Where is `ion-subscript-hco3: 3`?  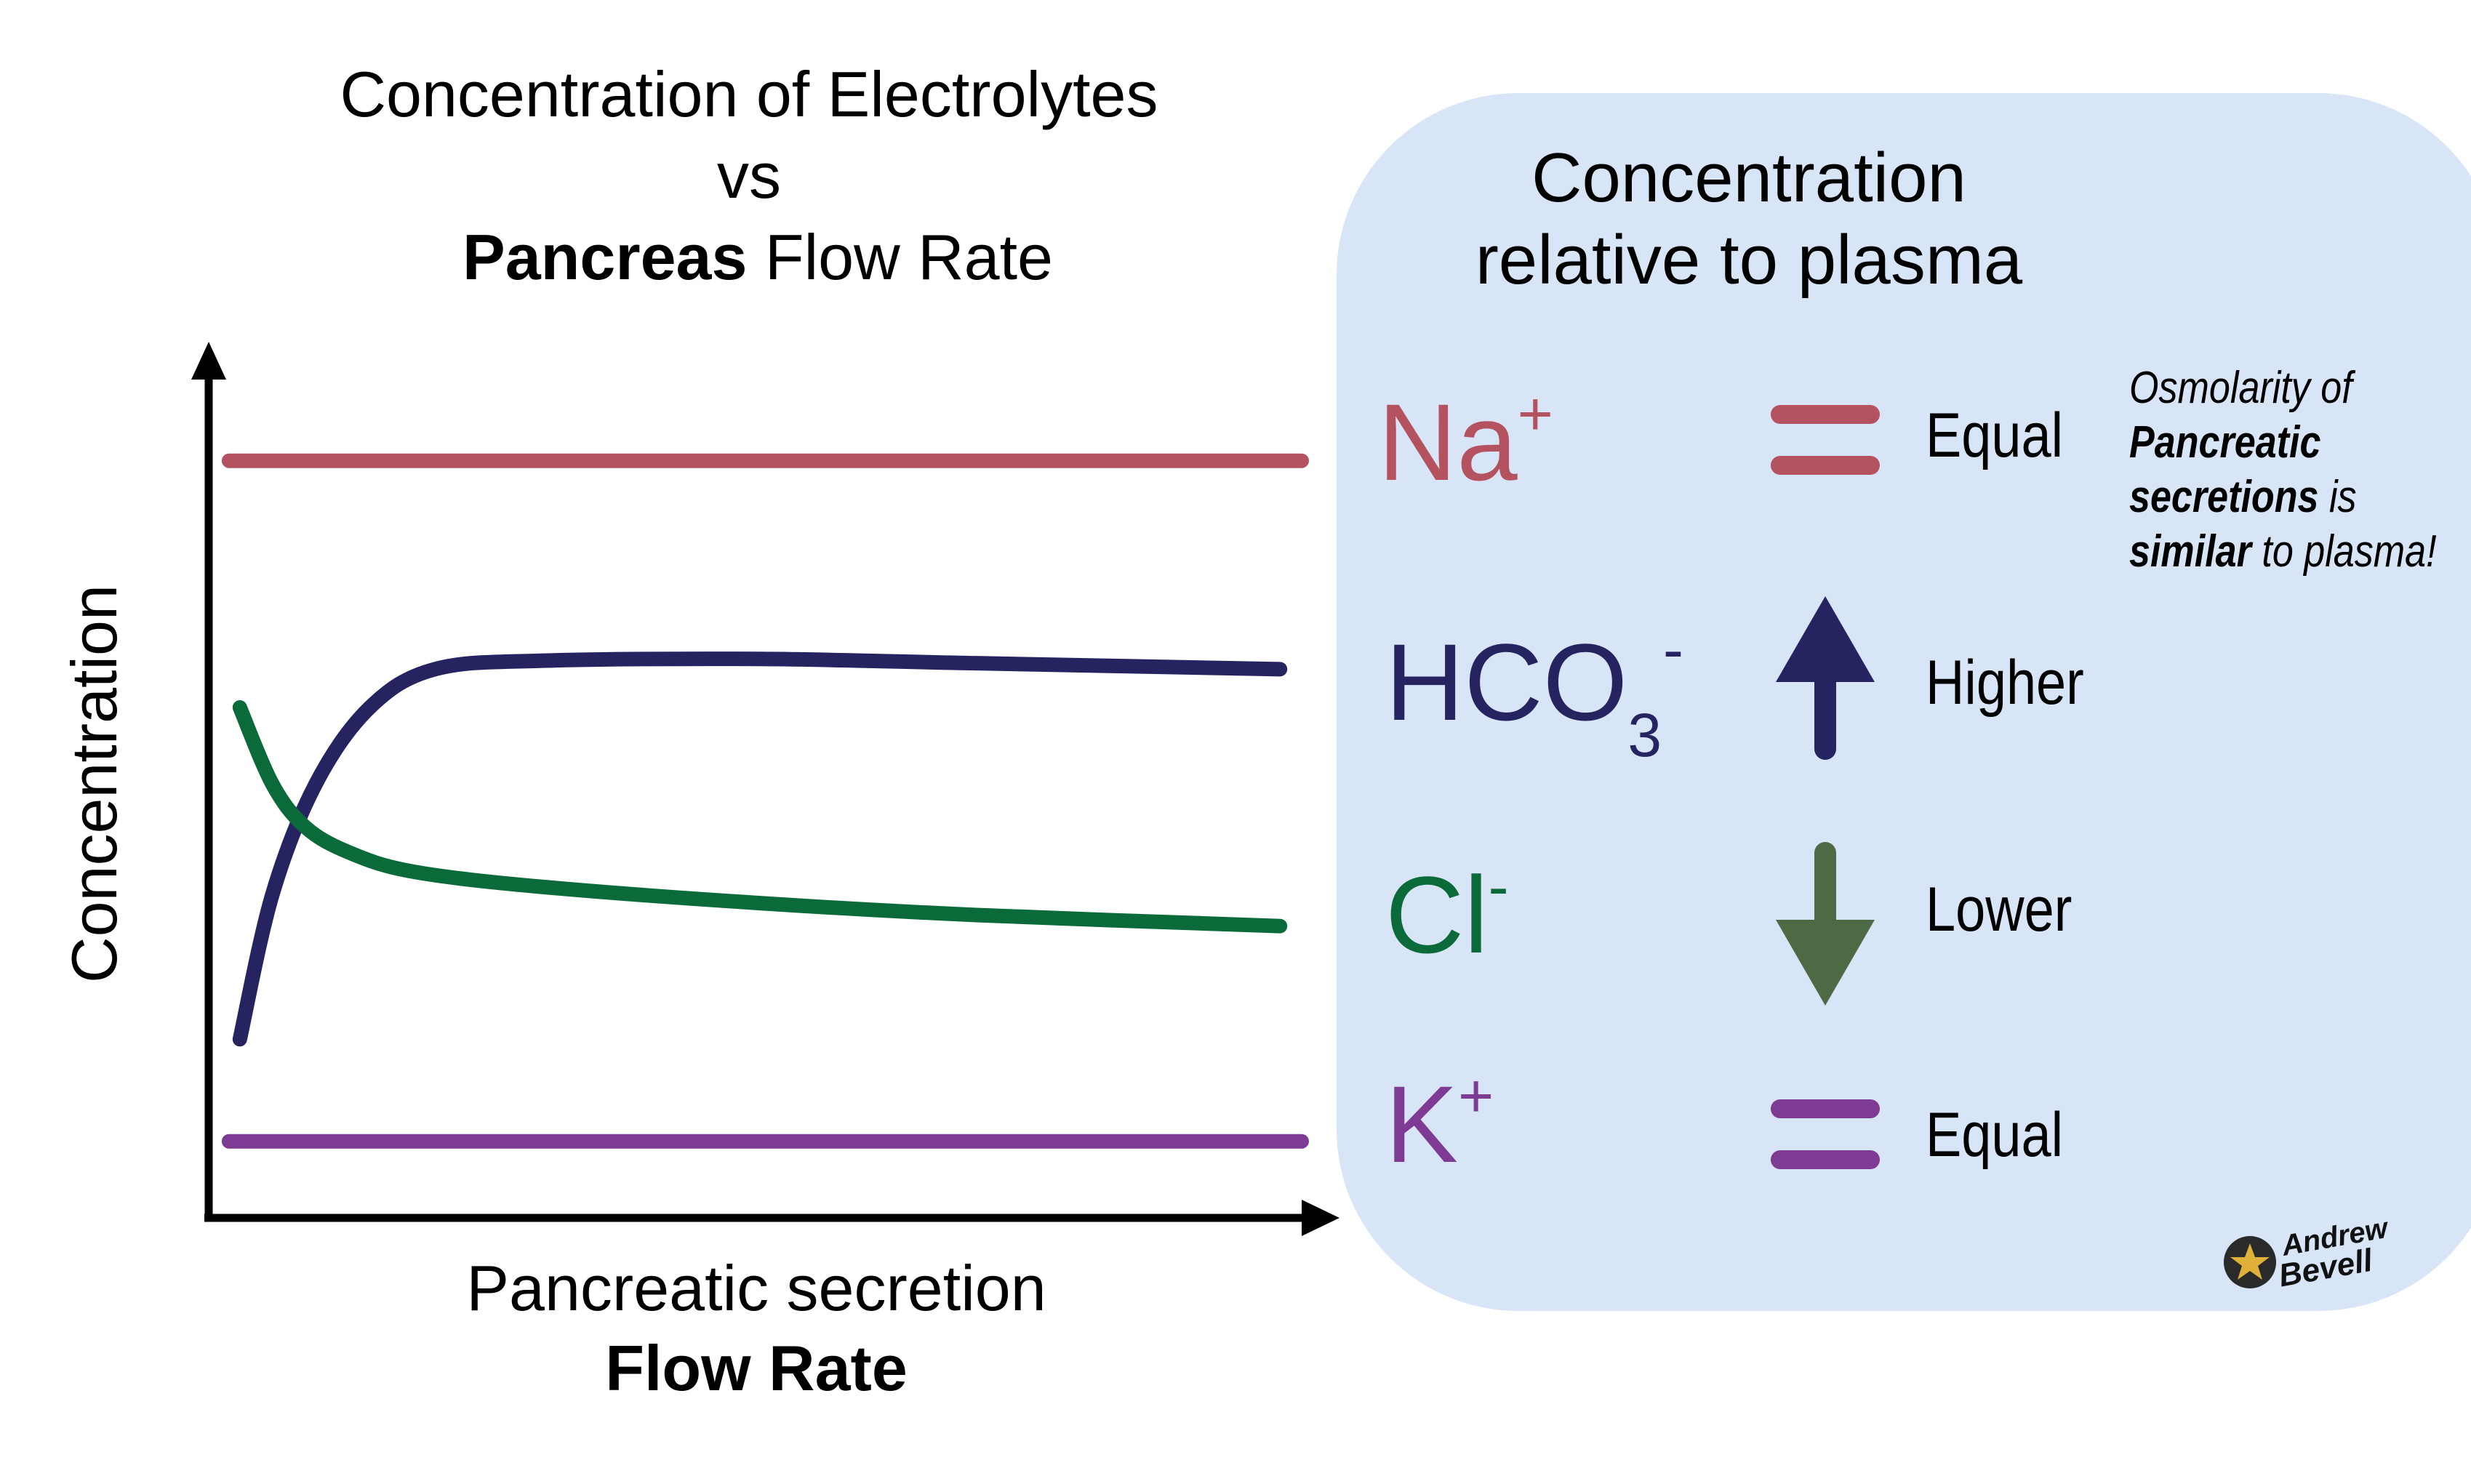
ion-subscript-hco3: 3 is located at coordinates (1644, 735).